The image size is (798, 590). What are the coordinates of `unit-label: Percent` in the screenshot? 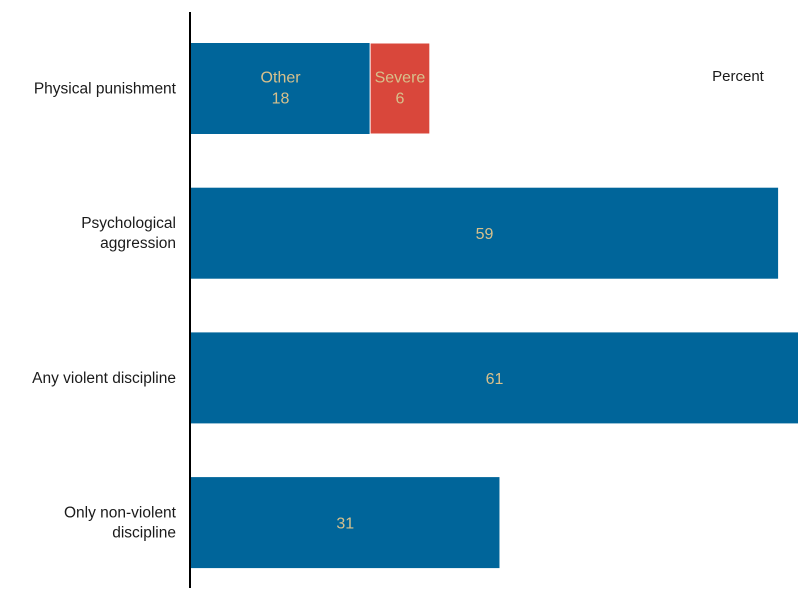 It's located at (738, 76).